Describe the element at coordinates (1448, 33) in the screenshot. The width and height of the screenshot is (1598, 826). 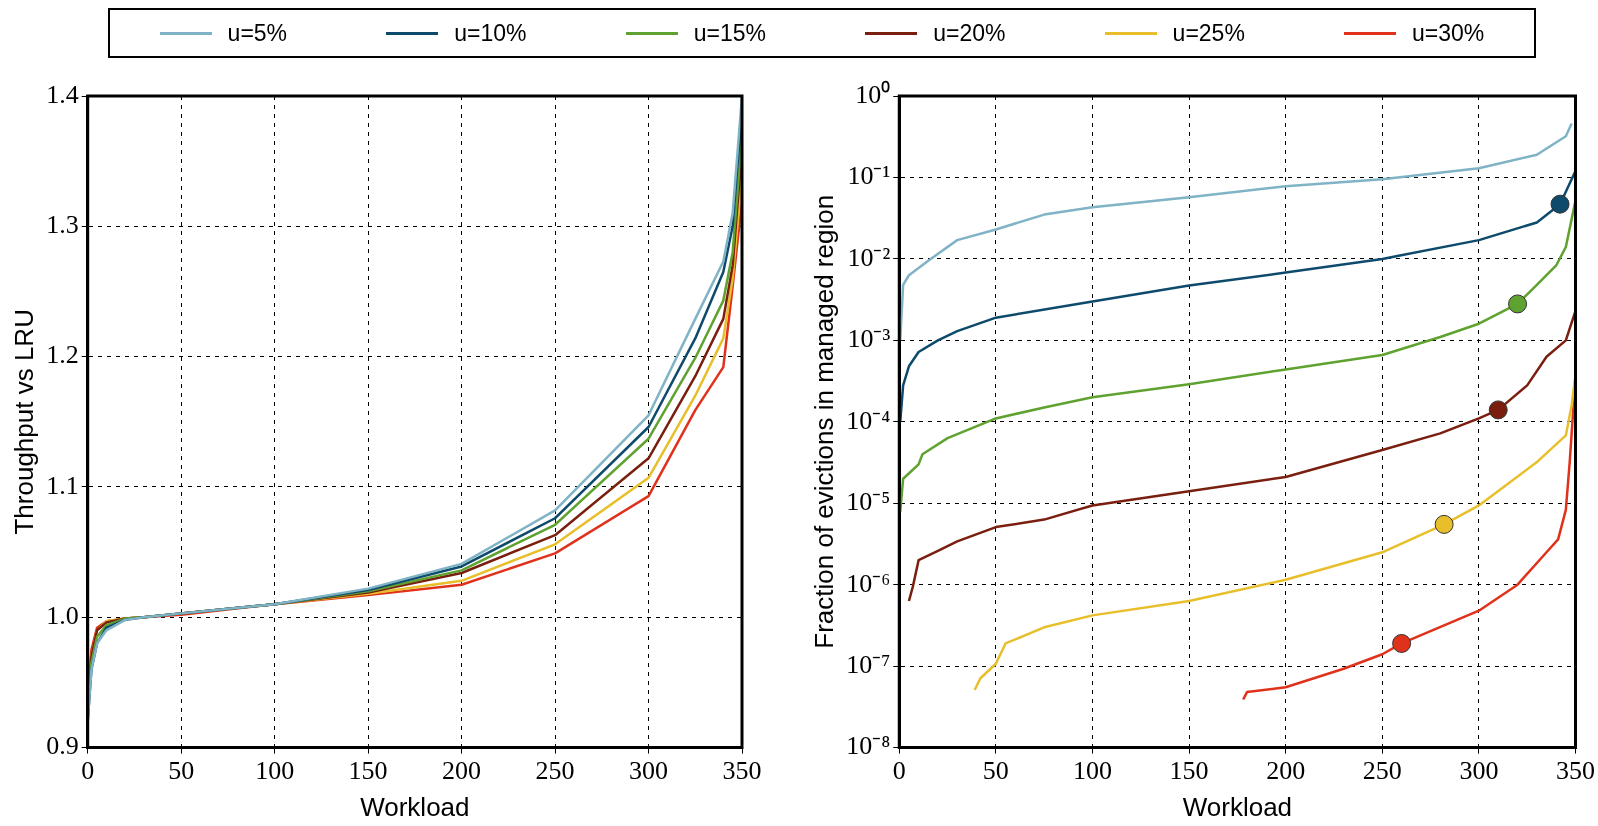
I see `legend-label: u=30%` at that location.